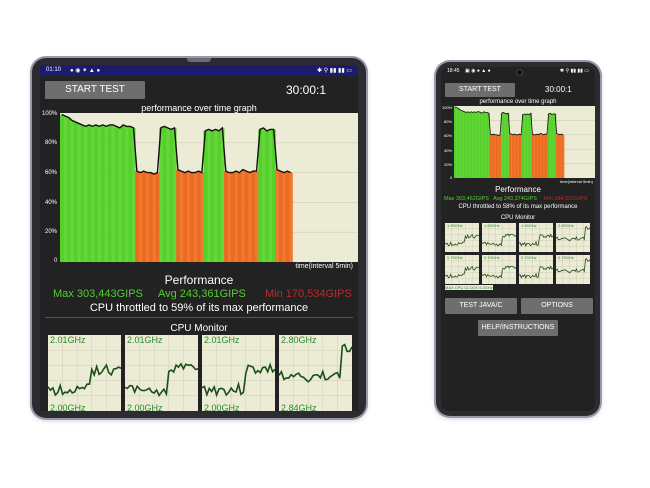 This screenshot has height=488, width=650. What do you see at coordinates (145, 407) in the screenshot?
I see `left-cpu-bottom-freq-2: 2.00GHz` at bounding box center [145, 407].